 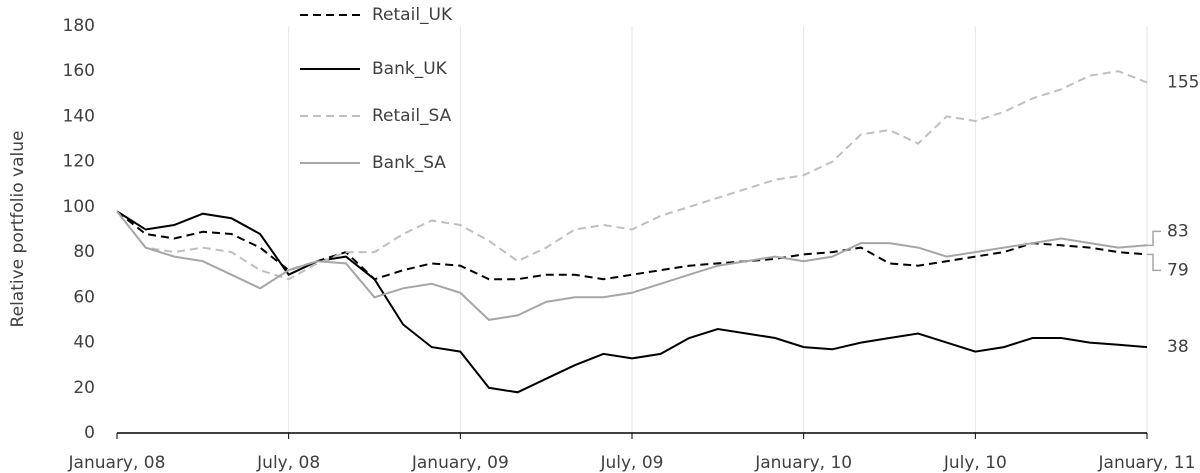 I want to click on y-tick-label: 40, so click(x=84, y=343).